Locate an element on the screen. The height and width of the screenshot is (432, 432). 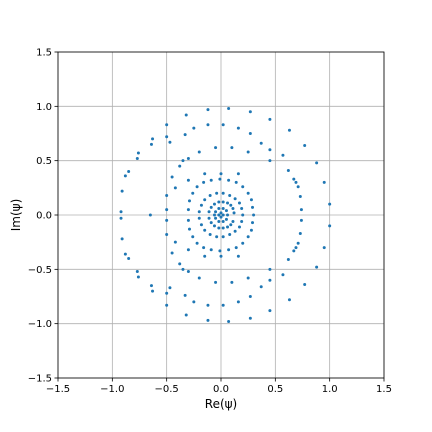
x-axis-label: Re(ψ) is located at coordinates (221, 404).